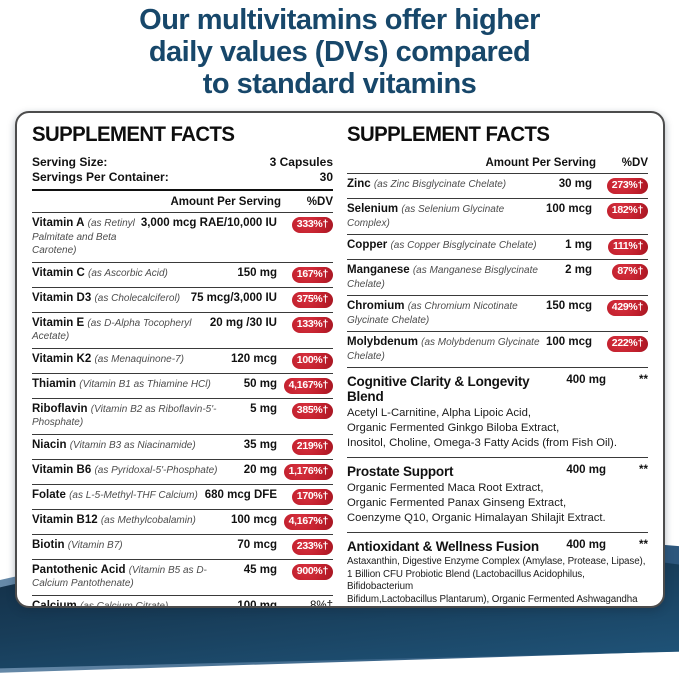 The image size is (679, 674). What do you see at coordinates (446, 216) in the screenshot?
I see `nutrient-name-cell: Selenium (as Selenium Glycinate Complex)` at bounding box center [446, 216].